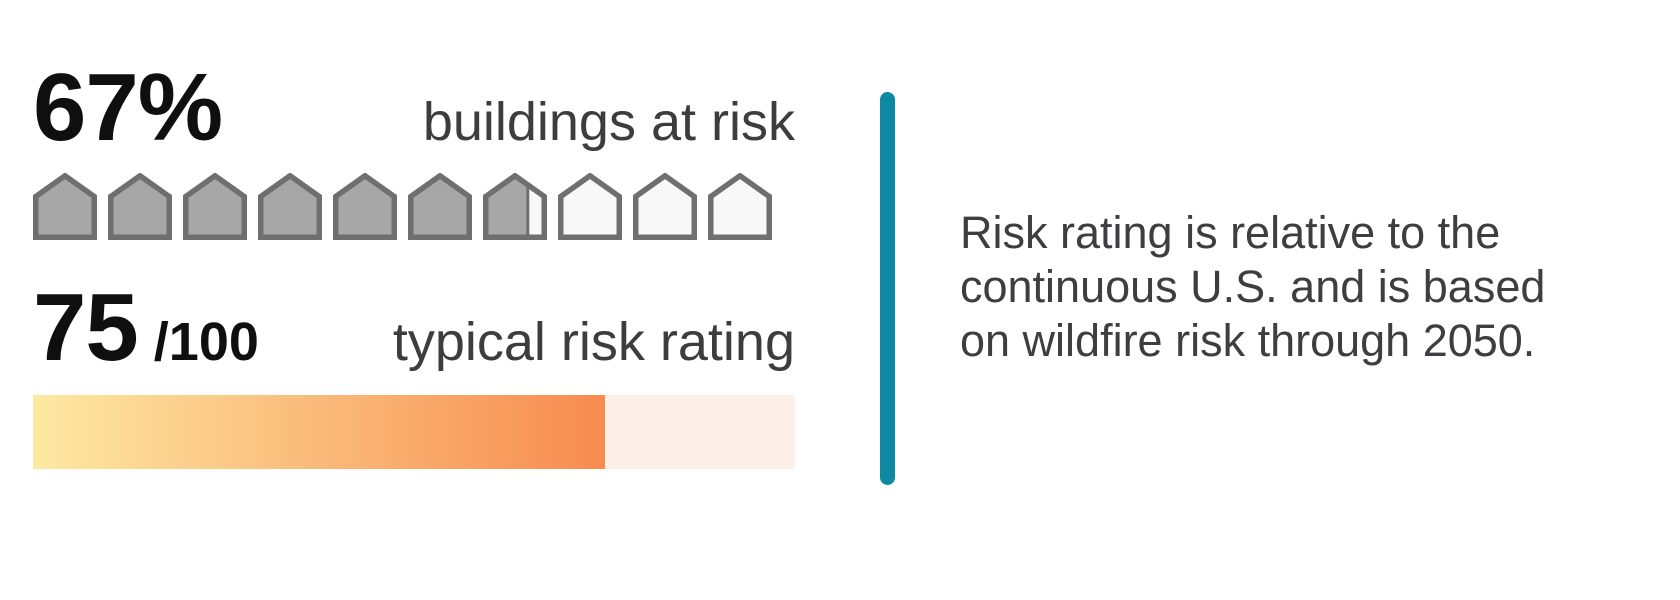  Describe the element at coordinates (414, 108) in the screenshot. I see `buildings-at-risk-row: 67% buildings at risk` at that location.